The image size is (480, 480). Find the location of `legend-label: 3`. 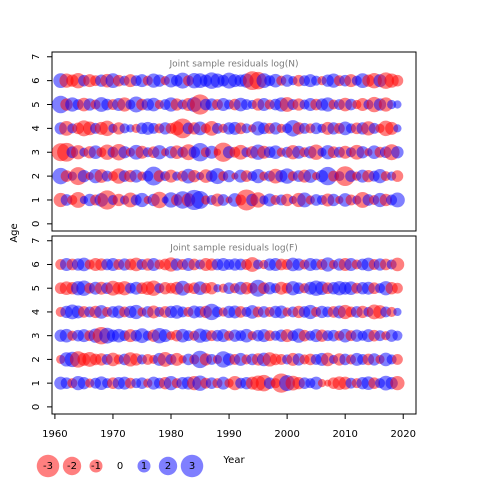

legend-label: 3 is located at coordinates (192, 466).